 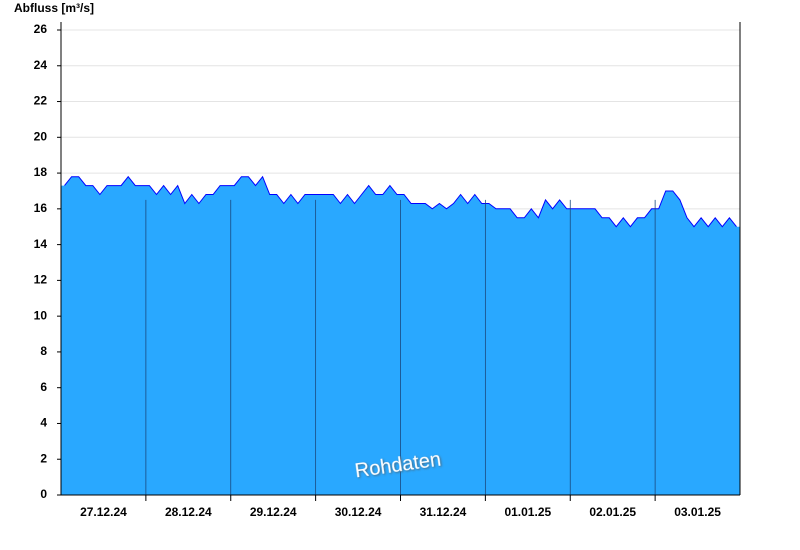 I want to click on y-tick-label: 22, so click(x=41, y=101).